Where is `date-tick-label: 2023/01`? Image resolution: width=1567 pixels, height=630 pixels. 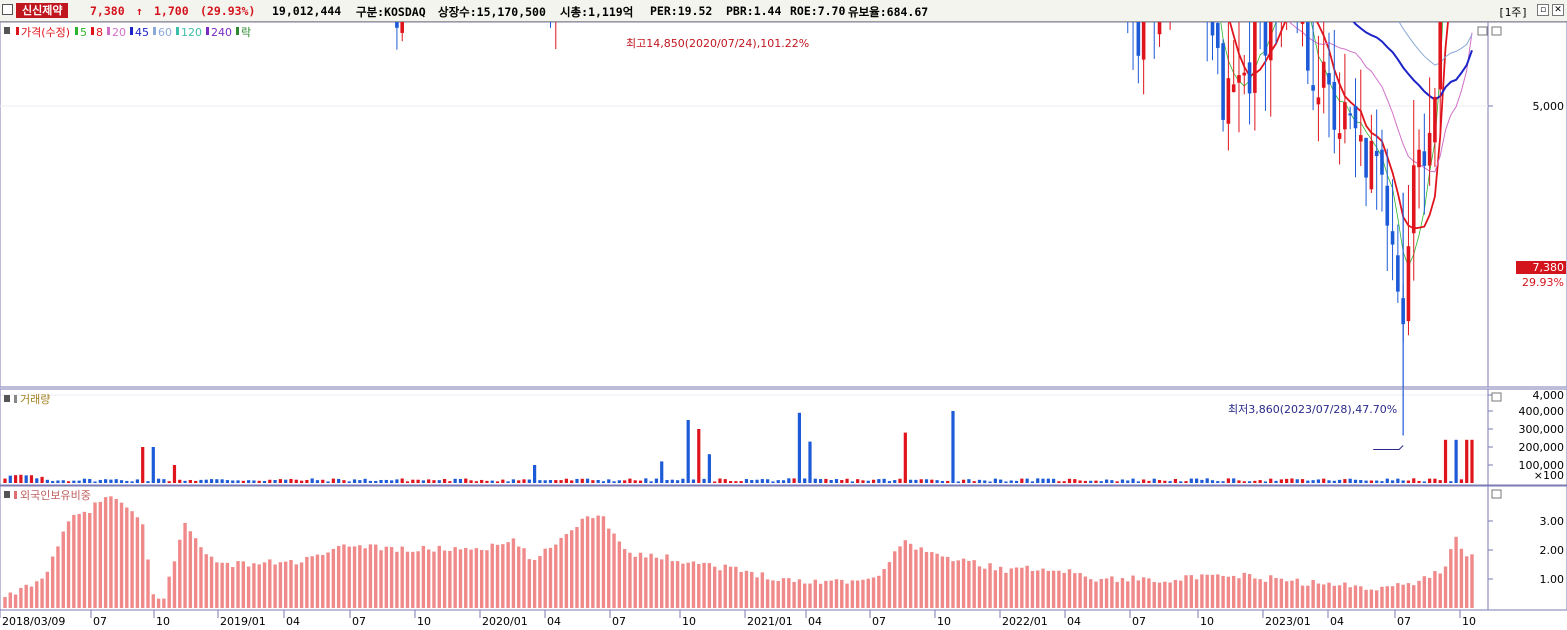
date-tick-label: 2023/01 is located at coordinates (1288, 621).